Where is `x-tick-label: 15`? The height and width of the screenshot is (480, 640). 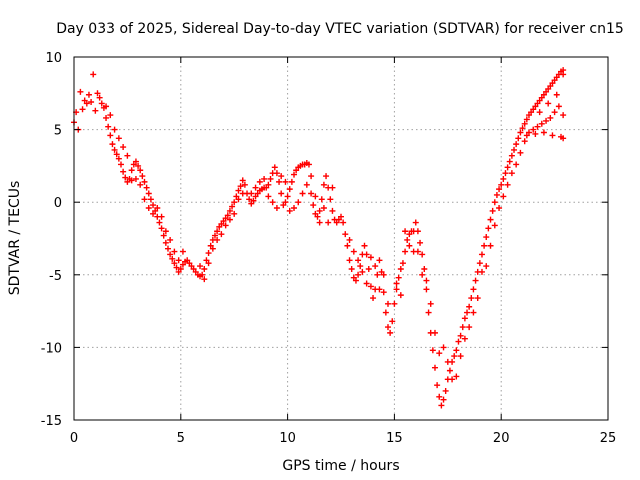 x-tick-label: 15 is located at coordinates (394, 438).